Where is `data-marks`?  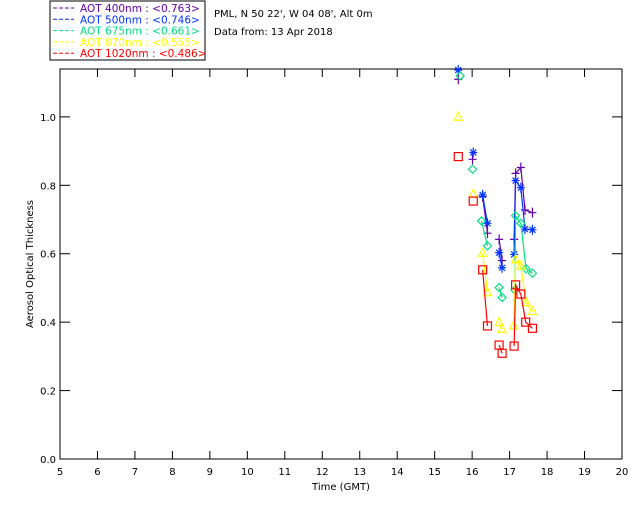 data-marks is located at coordinates (495, 211).